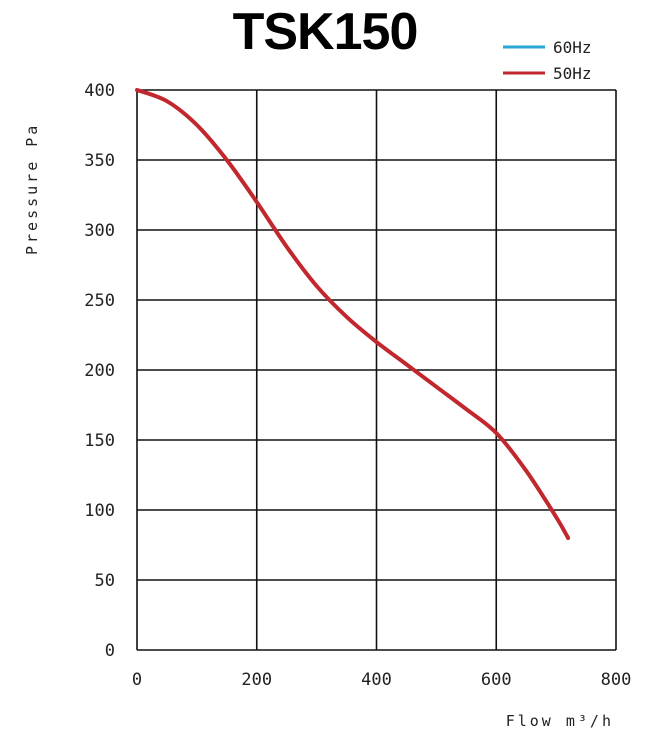  I want to click on legend: 60Hz 50Hz, so click(547, 60).